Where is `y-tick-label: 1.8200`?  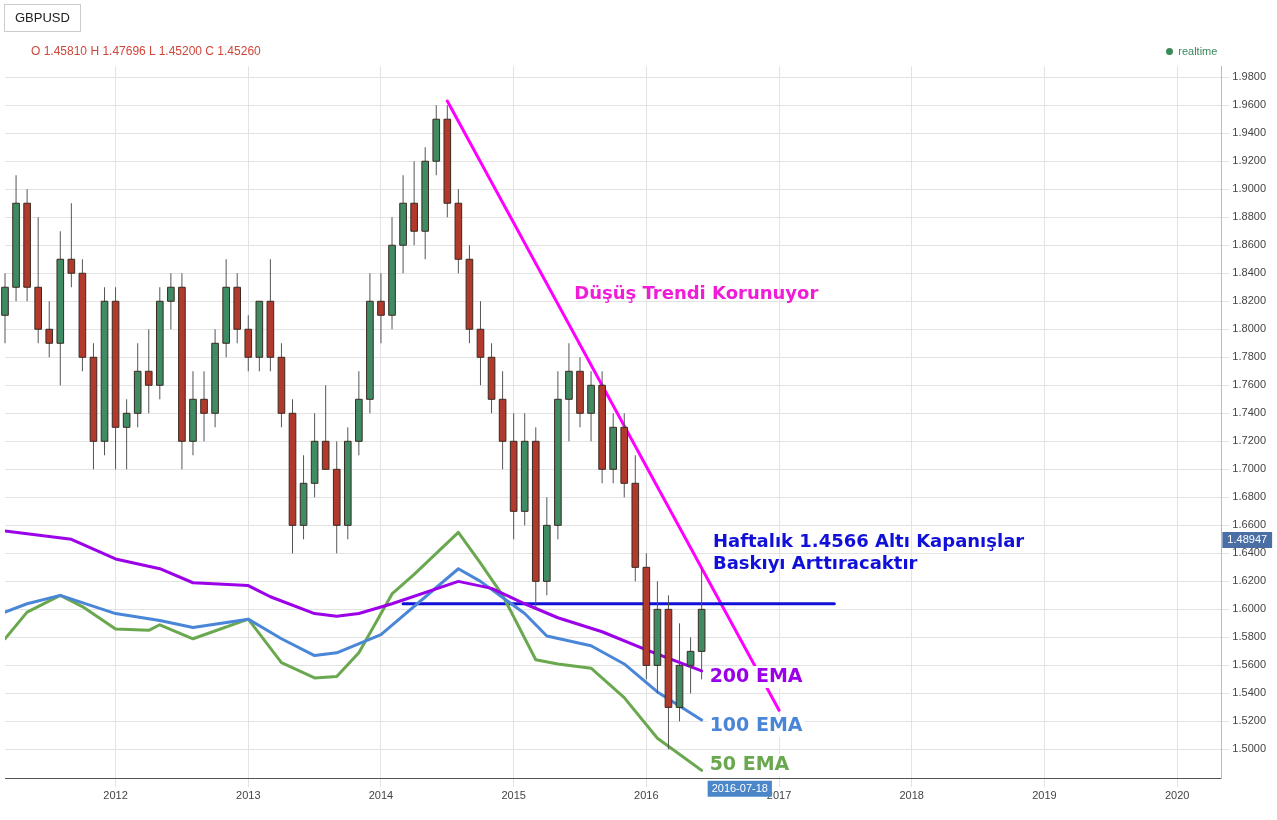 y-tick-label: 1.8200 is located at coordinates (1249, 300).